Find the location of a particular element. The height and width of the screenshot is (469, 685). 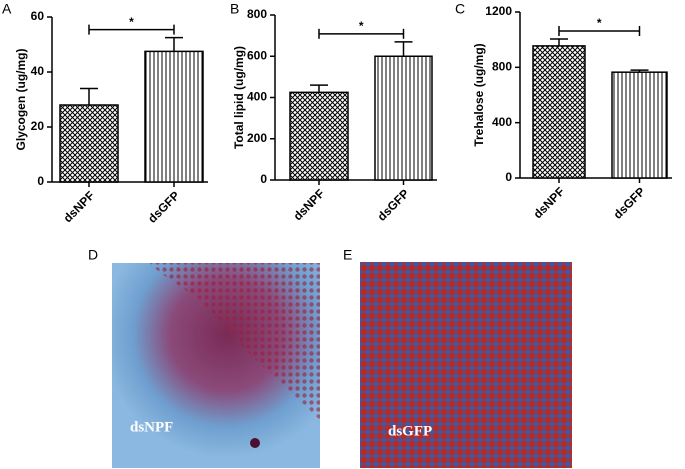

panel-label: E is located at coordinates (347, 255).